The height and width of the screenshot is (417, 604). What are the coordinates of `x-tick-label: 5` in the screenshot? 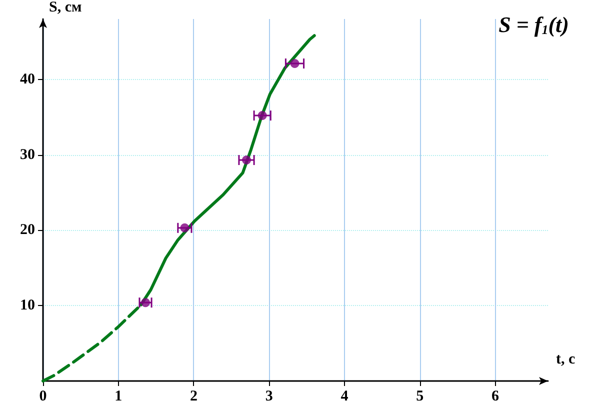 It's located at (420, 396).